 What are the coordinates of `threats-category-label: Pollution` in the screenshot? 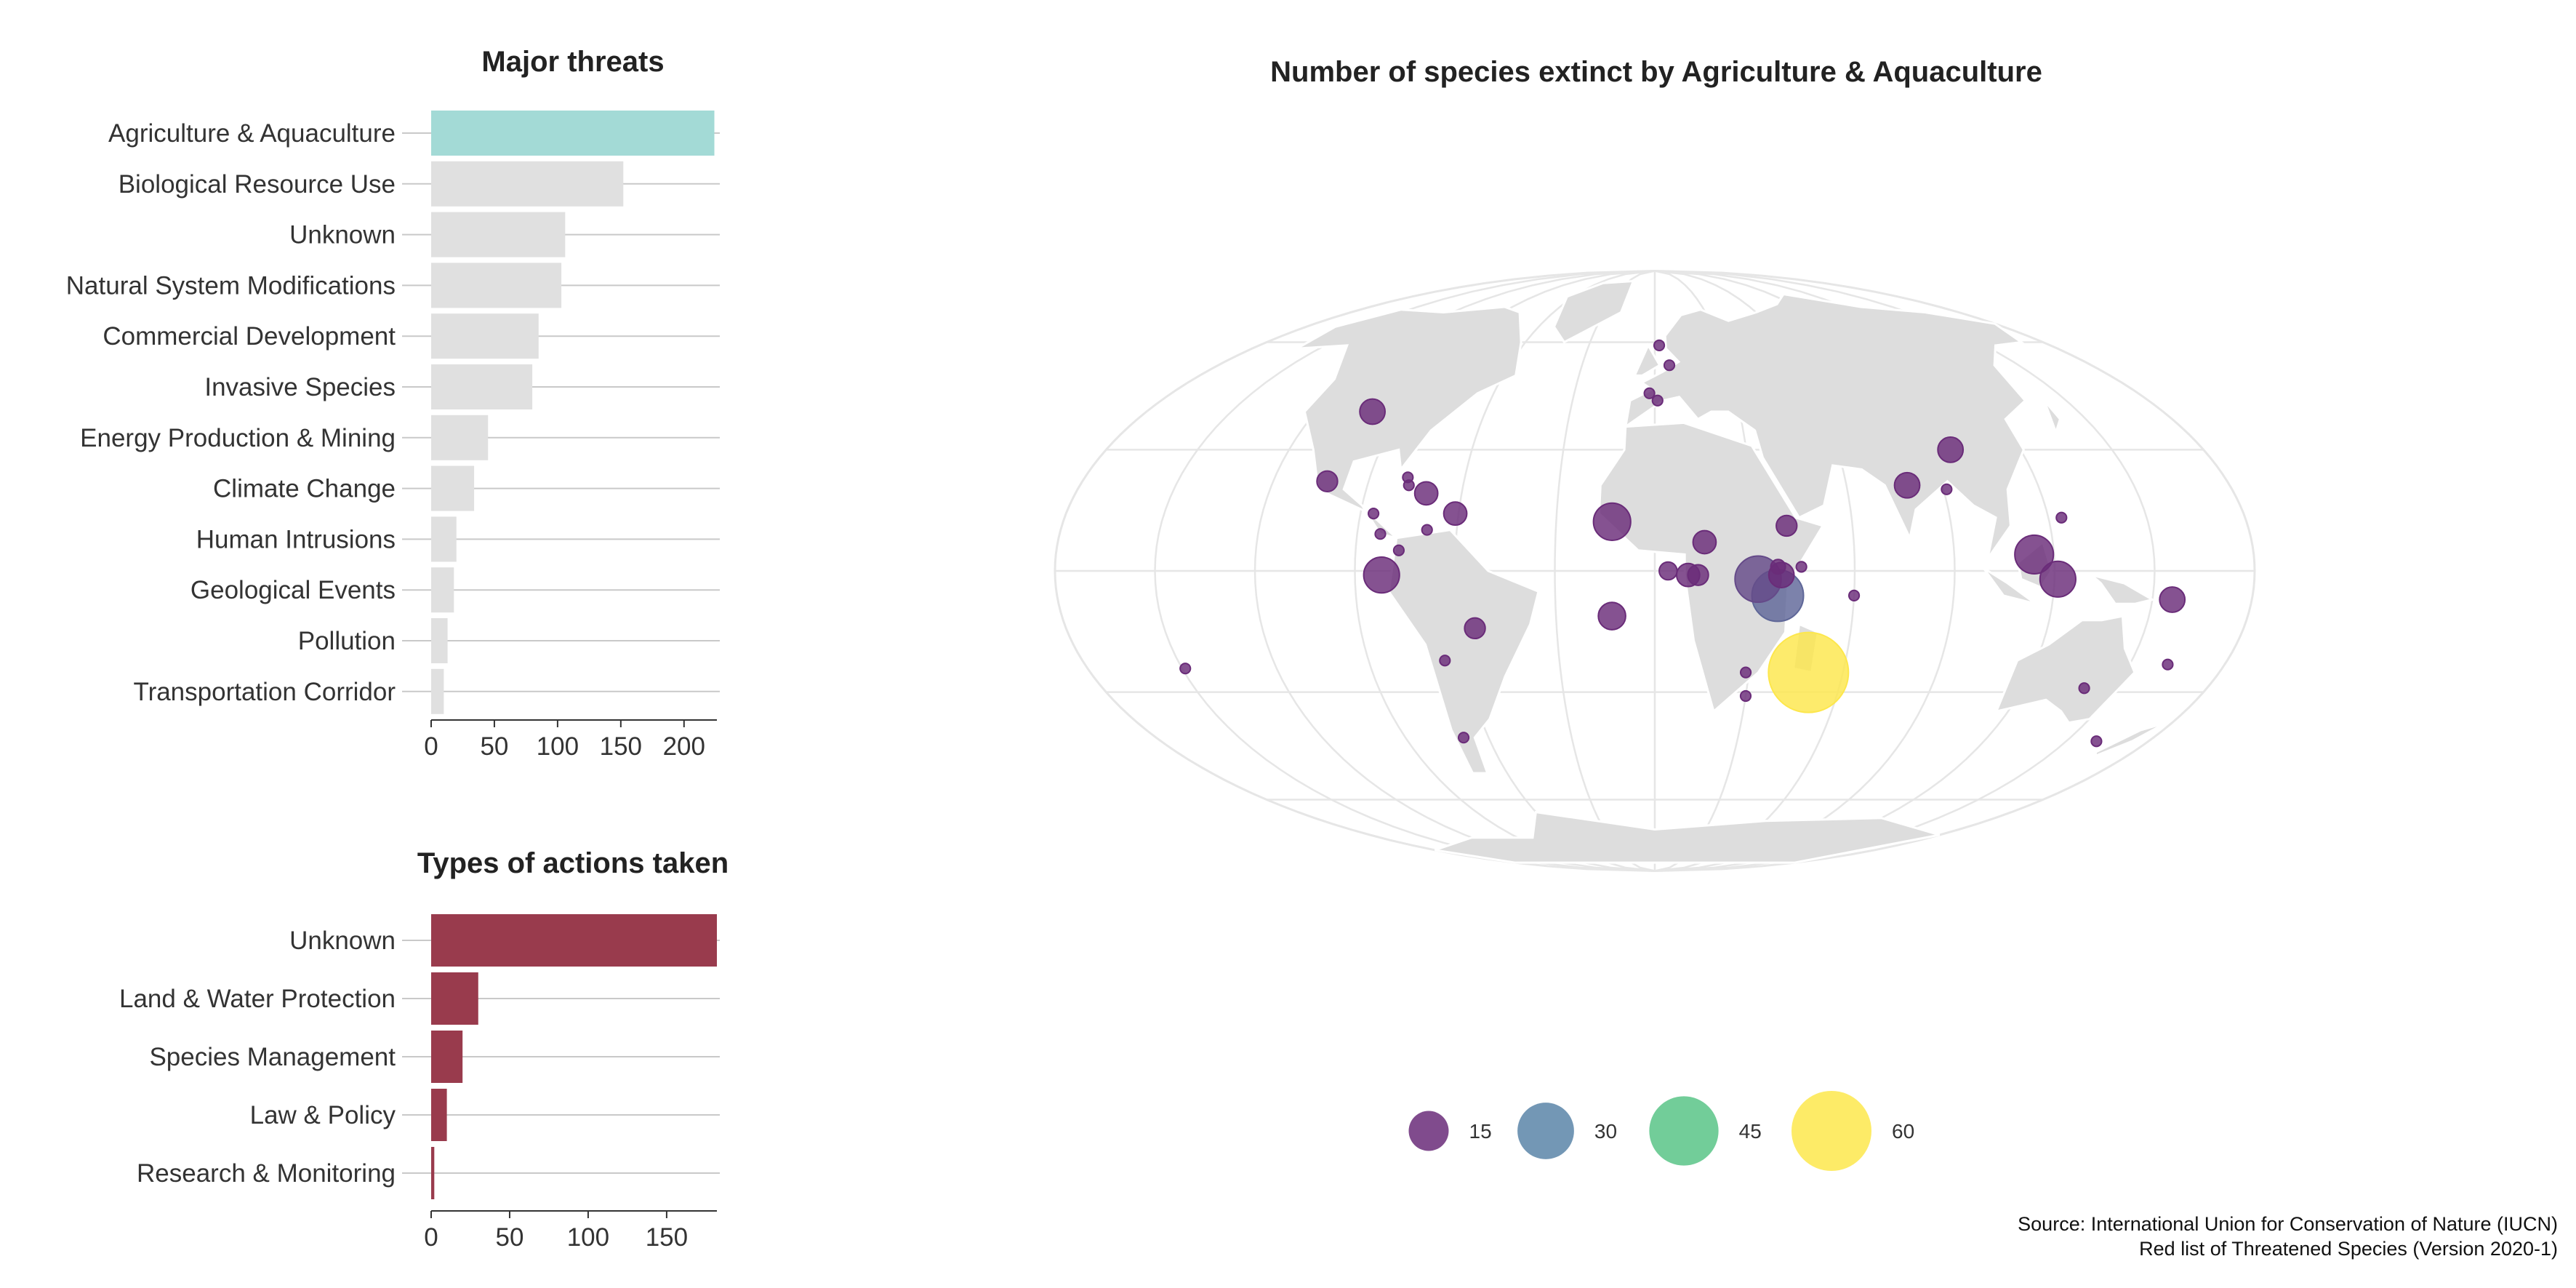 It's located at (347, 641).